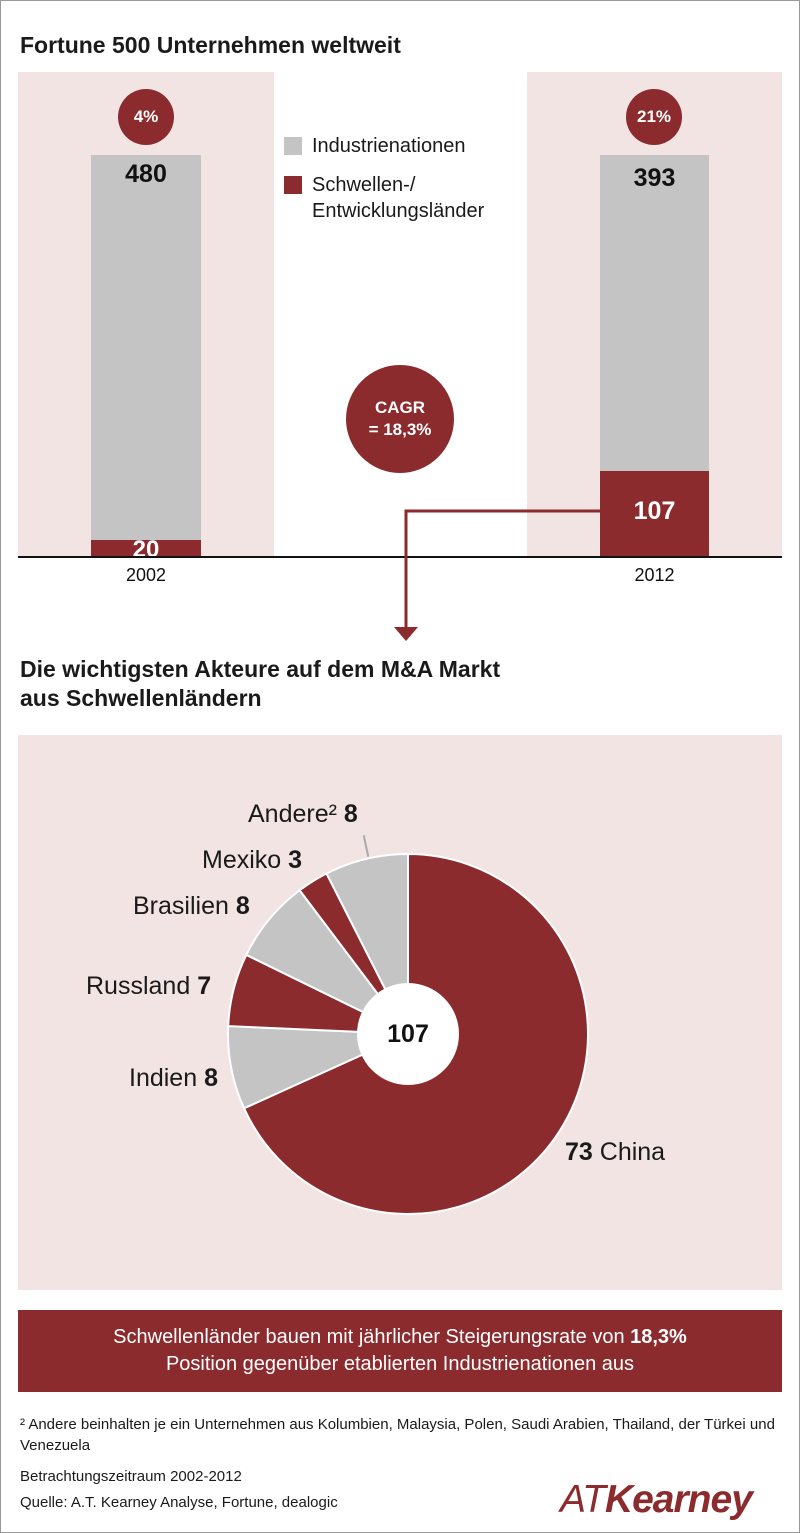 This screenshot has height=1533, width=800. I want to click on legend-item-industrial: Industrienationen, so click(374, 146).